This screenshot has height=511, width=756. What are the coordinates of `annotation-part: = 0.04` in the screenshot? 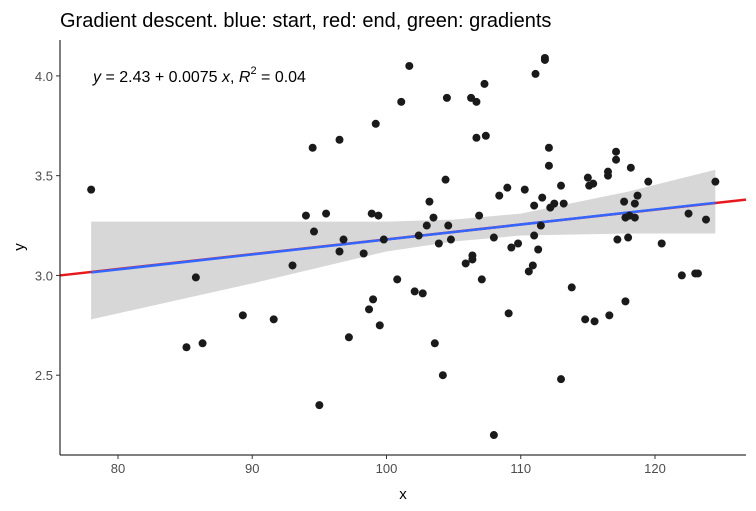 It's located at (281, 77).